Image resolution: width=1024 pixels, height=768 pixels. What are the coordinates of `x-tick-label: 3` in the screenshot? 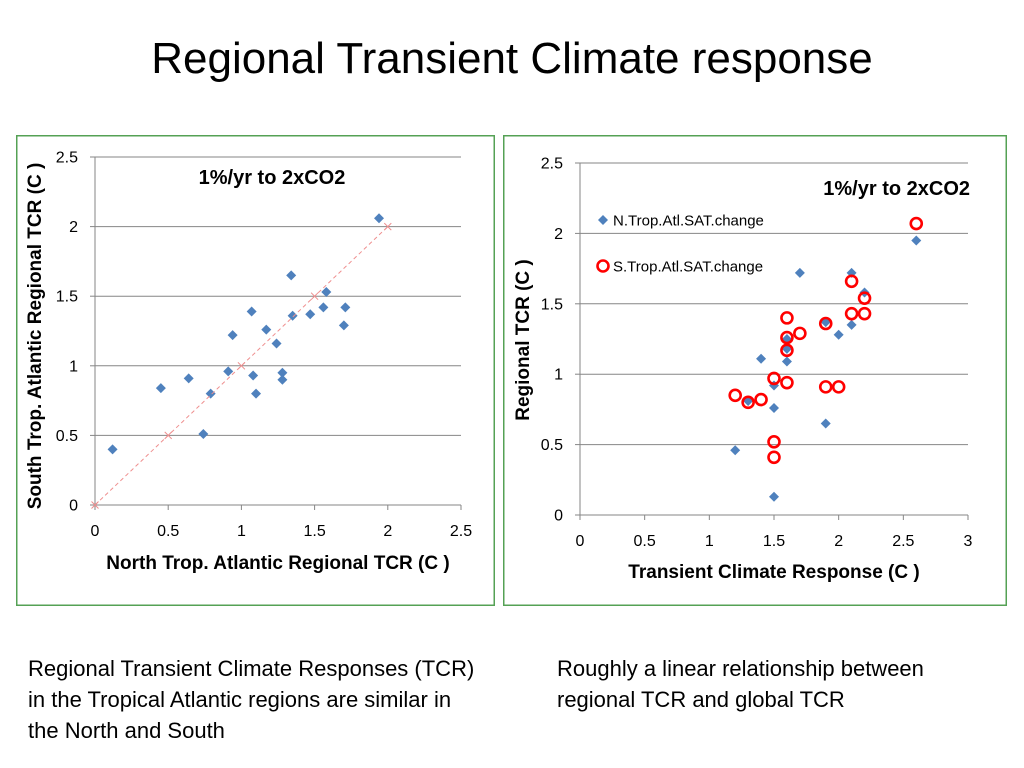 It's located at (968, 541).